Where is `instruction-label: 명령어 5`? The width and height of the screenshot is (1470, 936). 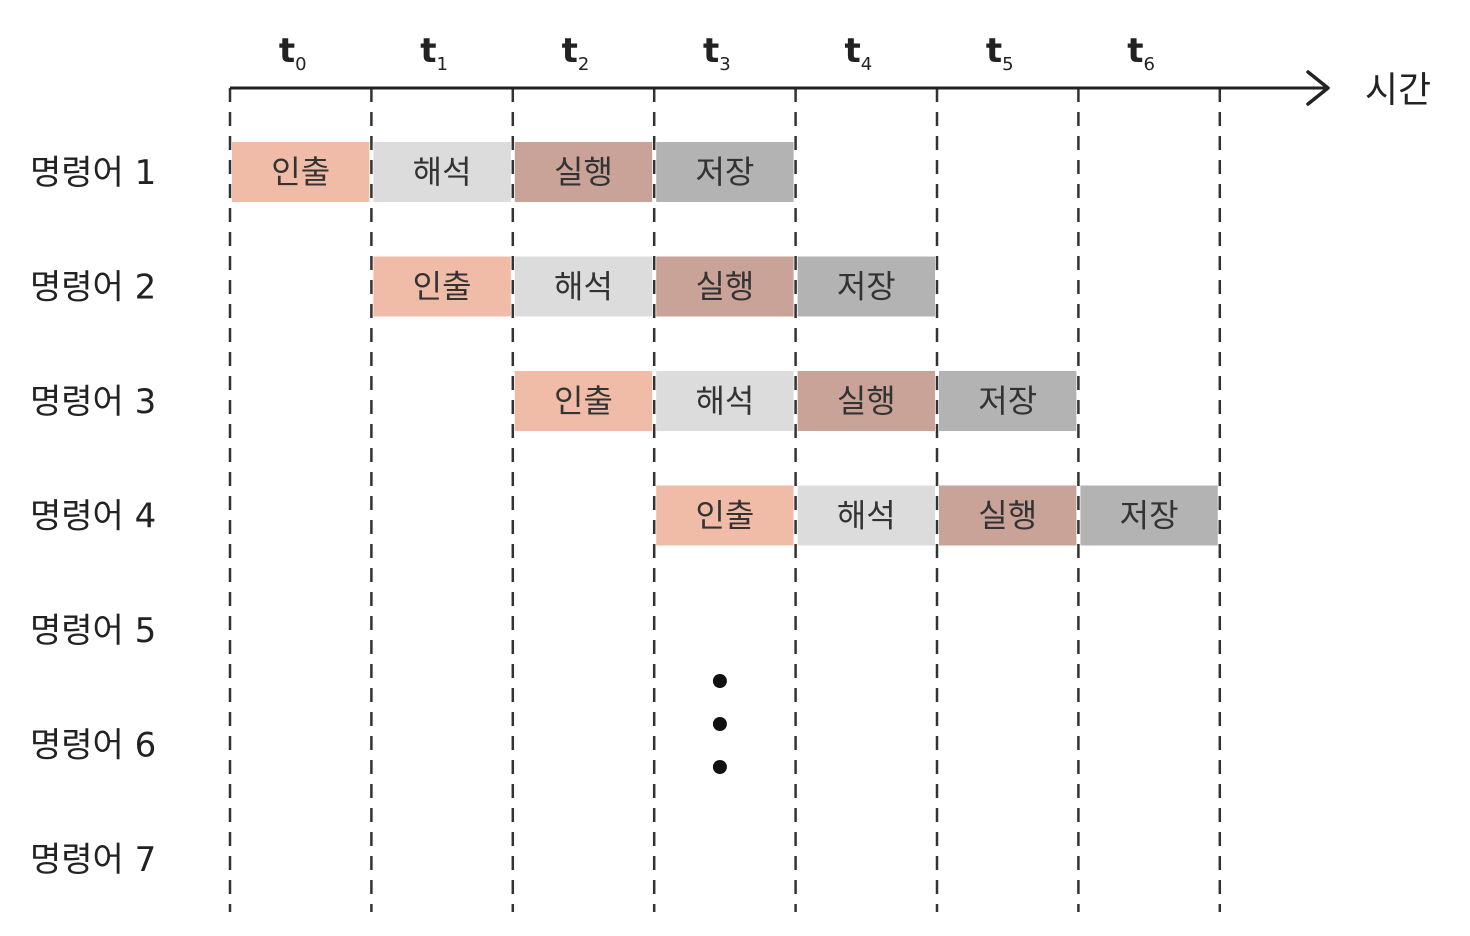 instruction-label: 명령어 5 is located at coordinates (93, 631).